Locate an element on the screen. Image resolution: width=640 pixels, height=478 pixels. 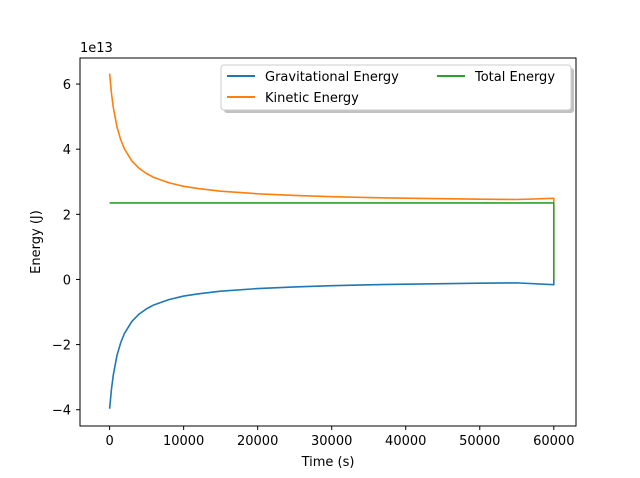
y-tick-label: 0 is located at coordinates (67, 280).